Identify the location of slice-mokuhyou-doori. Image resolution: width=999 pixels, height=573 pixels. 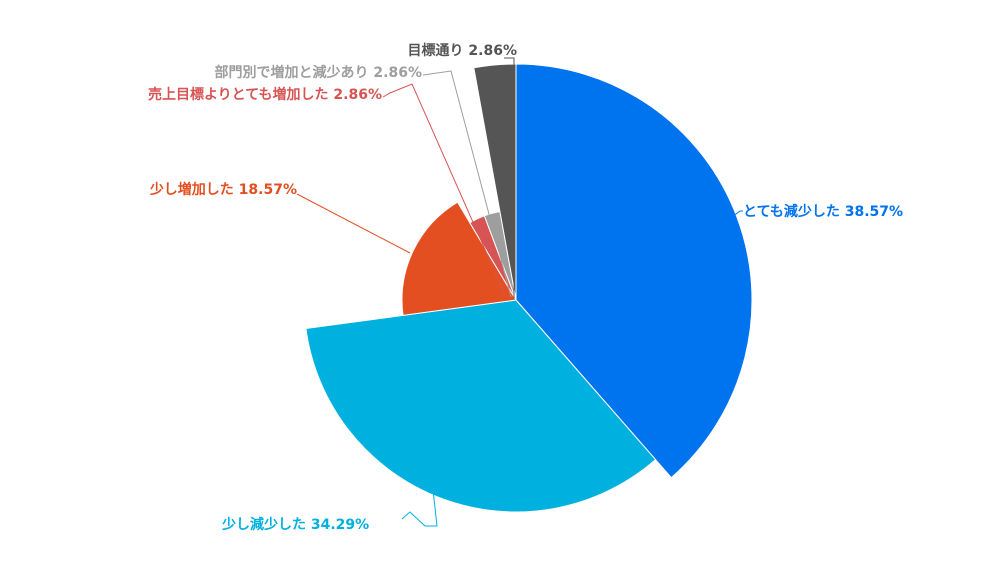
(495, 182).